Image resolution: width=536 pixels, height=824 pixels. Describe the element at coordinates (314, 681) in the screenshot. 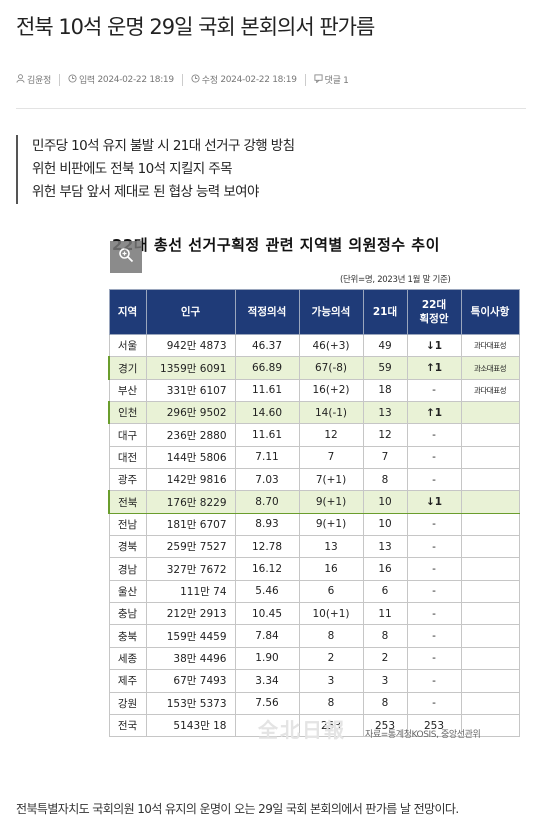

I see `table-row: 제주 67만 7493 3.34 3 3-` at that location.